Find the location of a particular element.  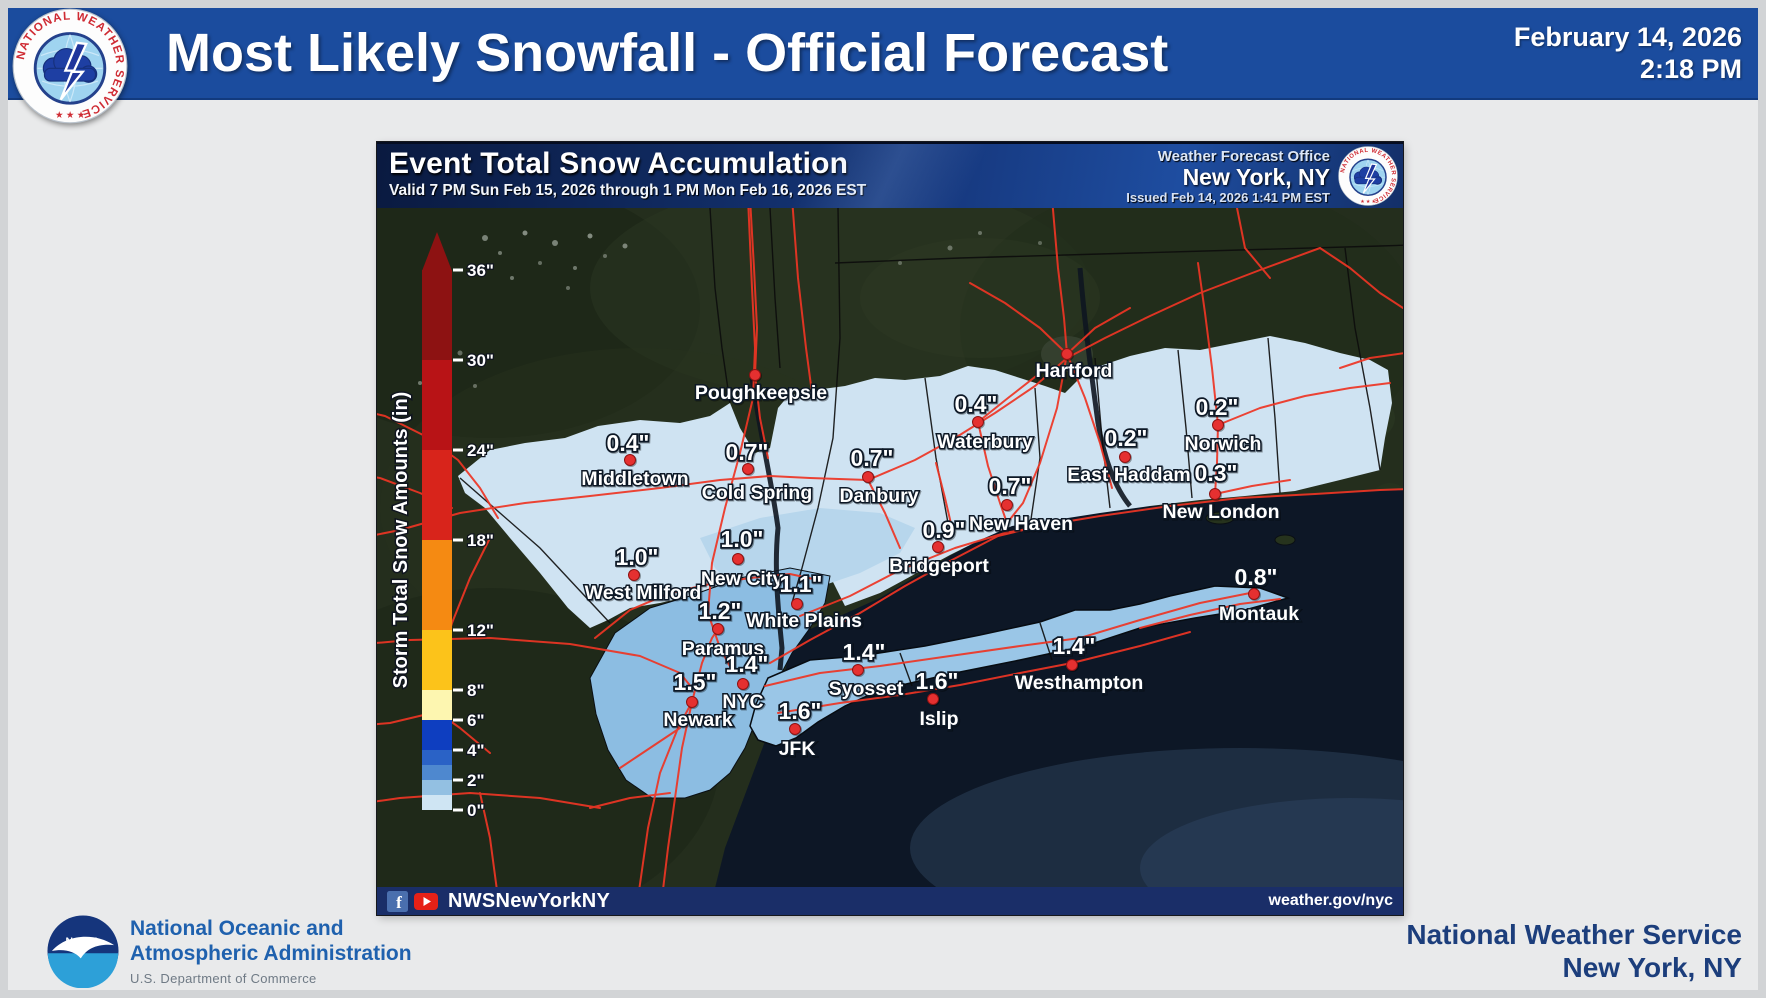

legend-axis-title: Storm Total Snow Amounts (in) is located at coordinates (401, 540).